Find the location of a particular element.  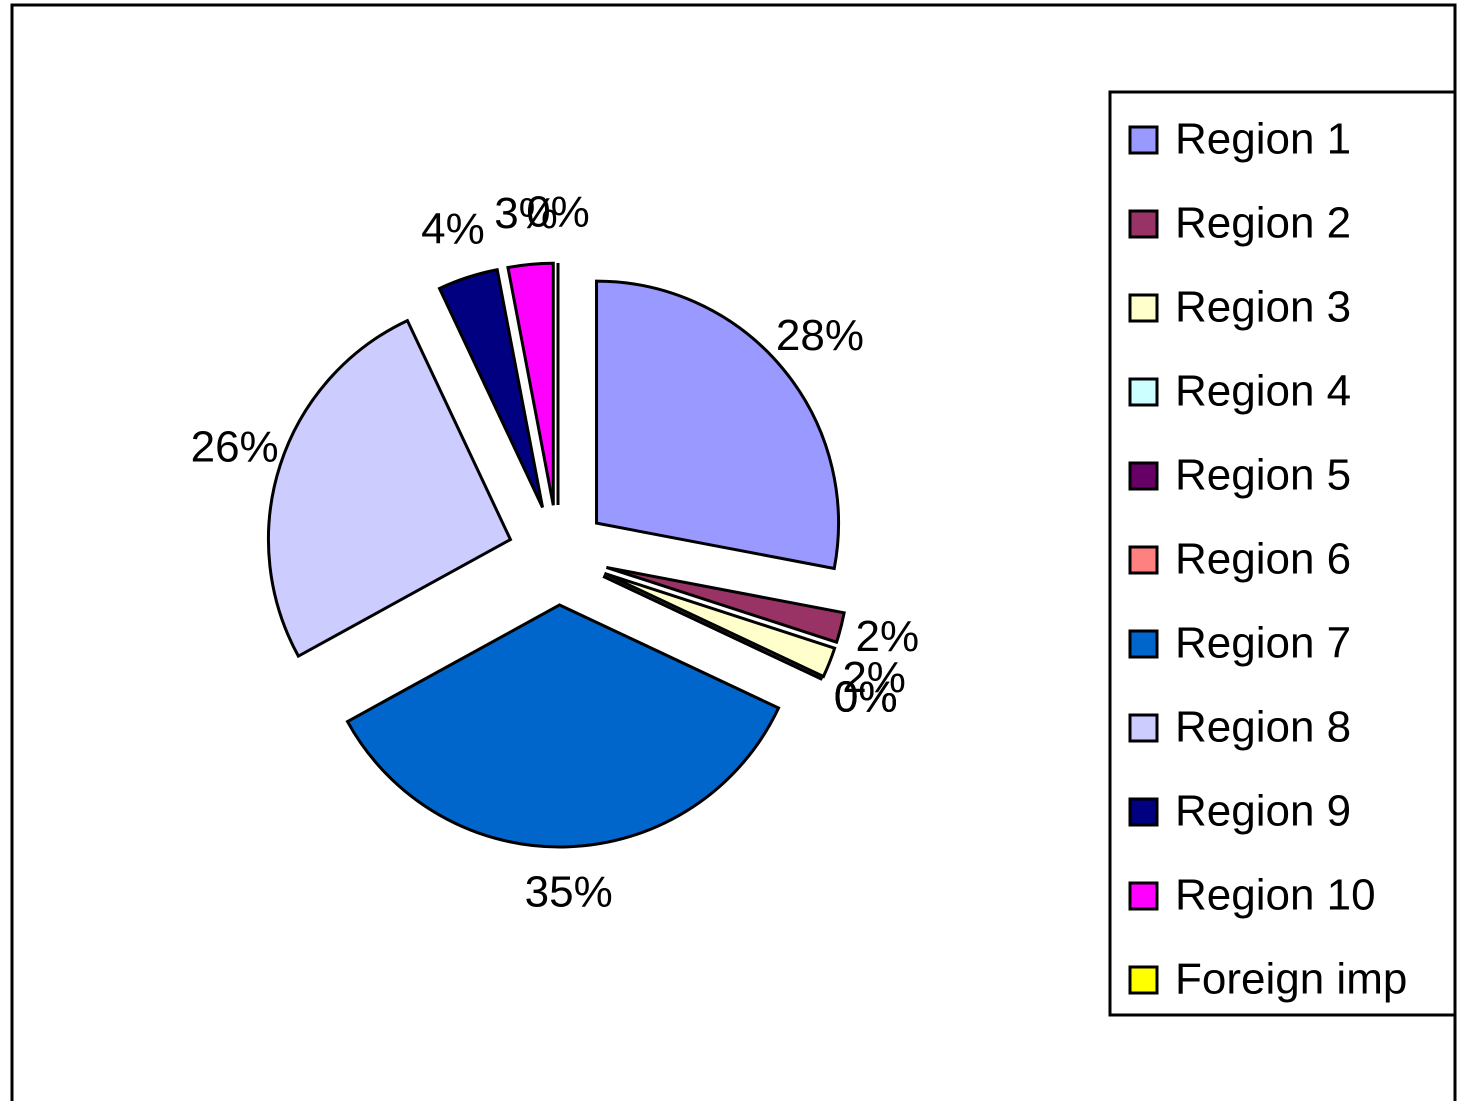

legend-label: Region 8 is located at coordinates (1263, 727).